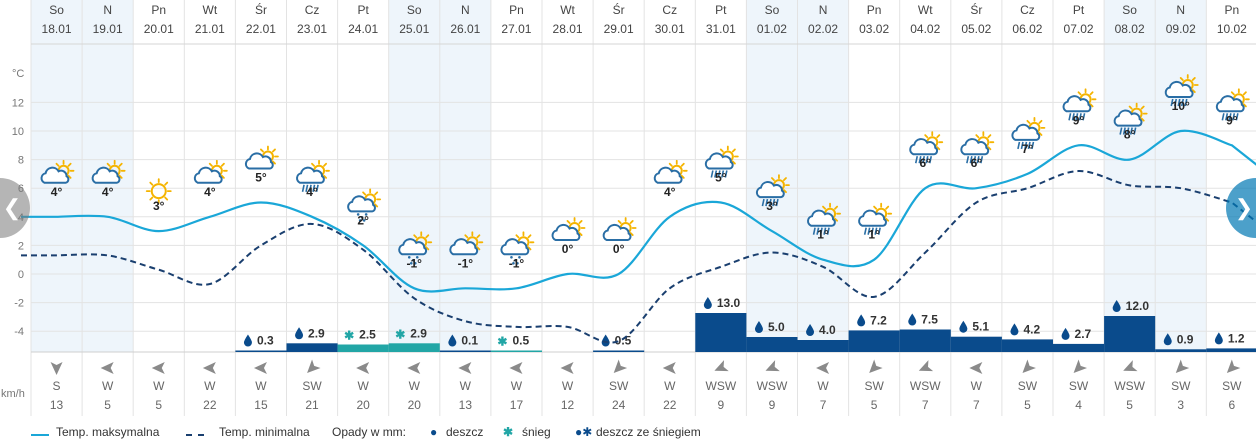 The width and height of the screenshot is (1256, 448). I want to click on temp-label: 2°, so click(363, 220).